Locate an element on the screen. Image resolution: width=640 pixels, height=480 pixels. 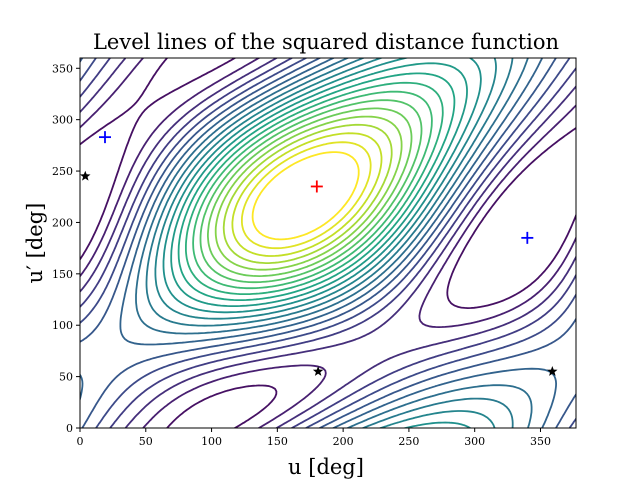
x-axis-label: u [deg] is located at coordinates (326, 467).